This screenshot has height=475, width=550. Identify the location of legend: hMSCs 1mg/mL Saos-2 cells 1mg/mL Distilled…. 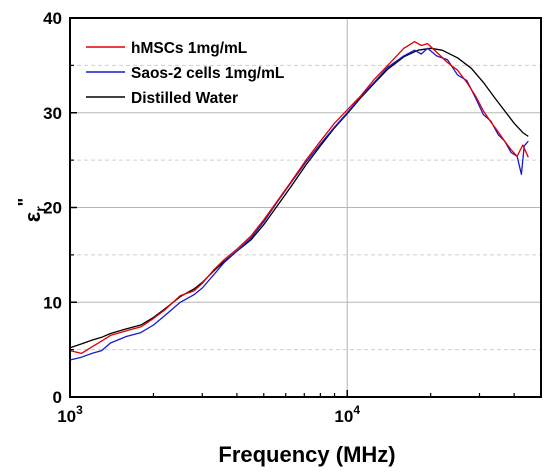
(185, 73).